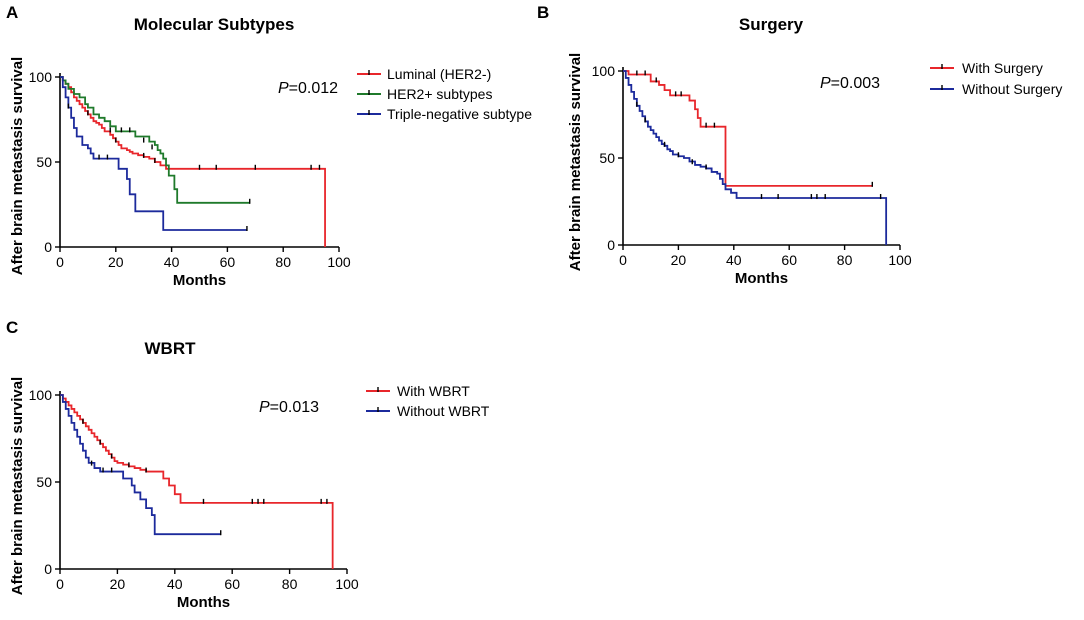 The height and width of the screenshot is (620, 1084). I want to click on p-value-number: =0.012, so click(313, 88).